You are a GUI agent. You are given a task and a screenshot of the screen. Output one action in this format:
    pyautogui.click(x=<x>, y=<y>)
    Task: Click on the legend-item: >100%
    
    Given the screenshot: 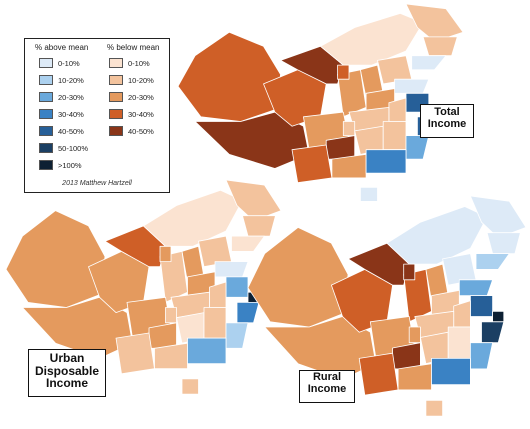 What is the action you would take?
    pyautogui.click(x=60, y=165)
    